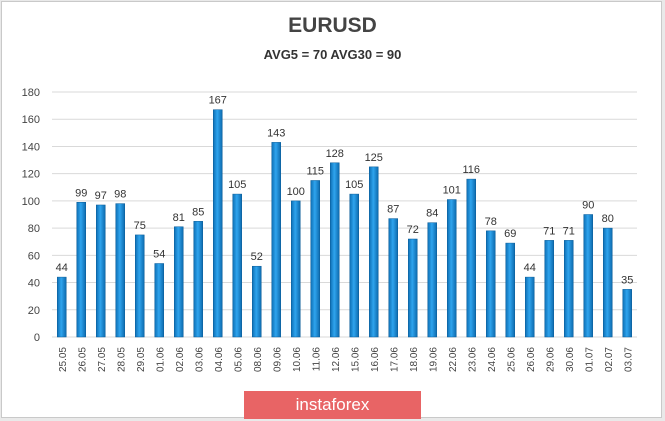 This screenshot has height=421, width=665. I want to click on y-tick-label: 140, so click(31, 147).